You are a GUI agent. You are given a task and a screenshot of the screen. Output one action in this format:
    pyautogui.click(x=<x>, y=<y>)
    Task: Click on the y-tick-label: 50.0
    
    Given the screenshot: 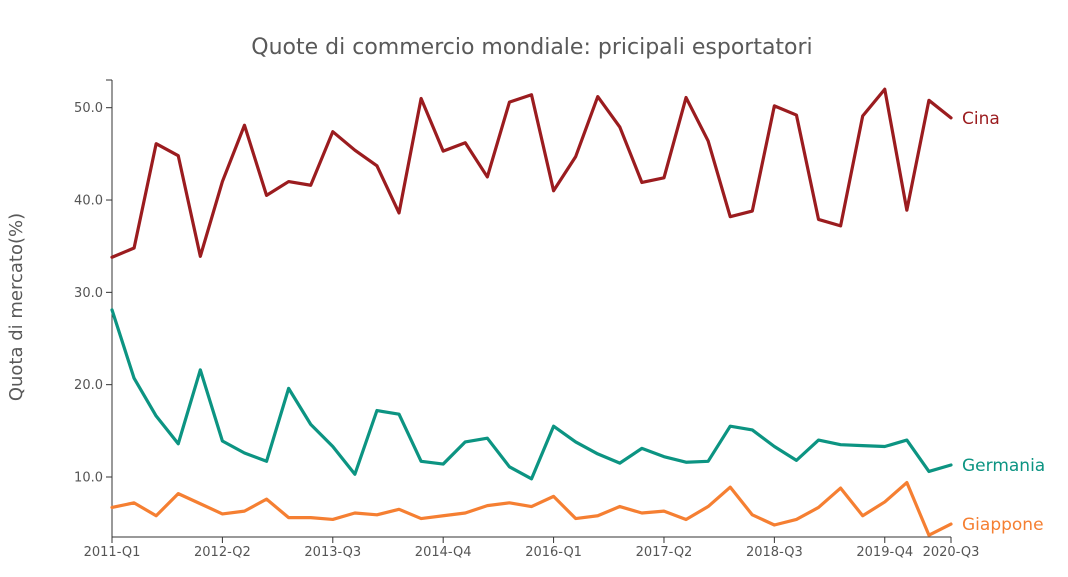 What is the action you would take?
    pyautogui.click(x=88, y=108)
    